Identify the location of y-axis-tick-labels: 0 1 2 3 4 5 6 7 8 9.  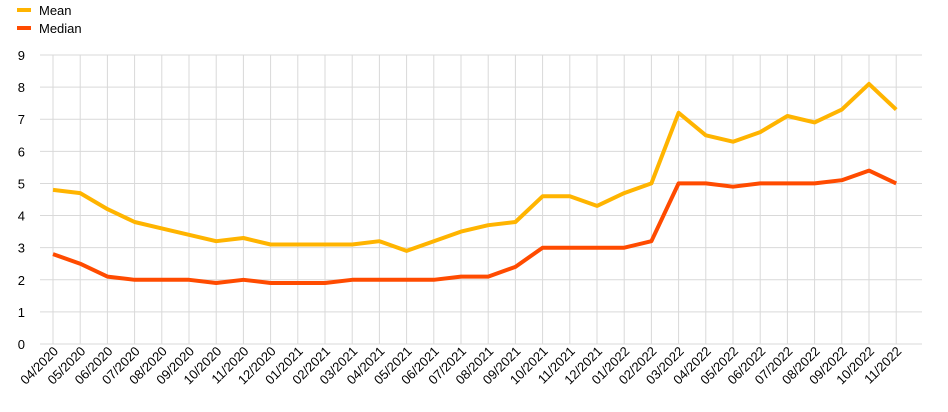
(21, 200).